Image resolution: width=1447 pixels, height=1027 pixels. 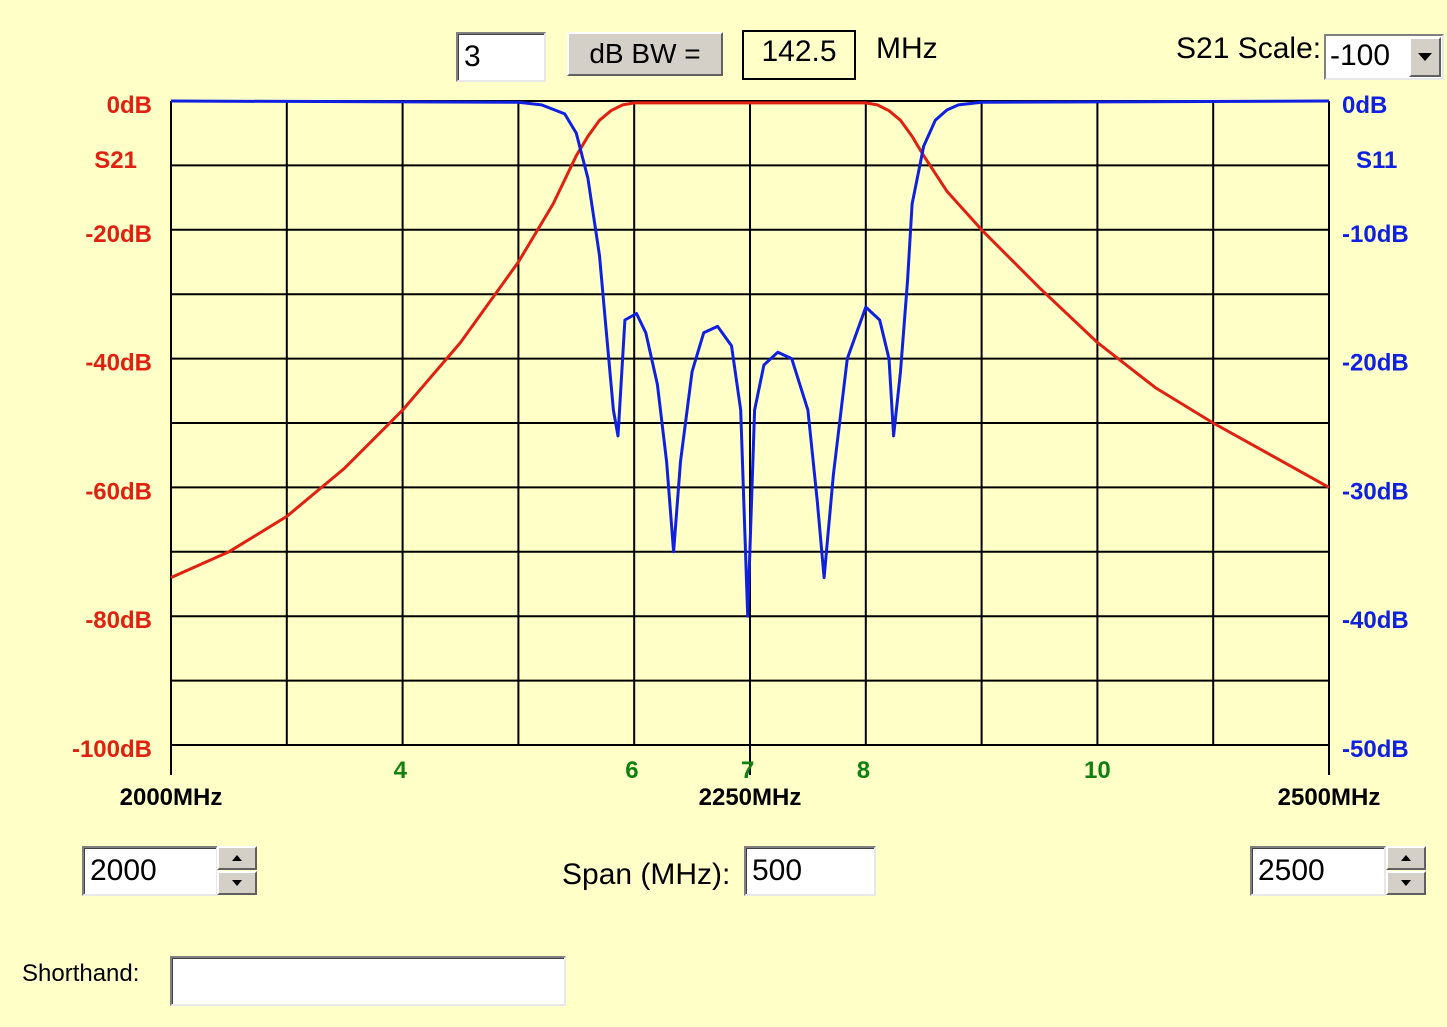 I want to click on stop-frequency-down-button, so click(x=1406, y=883).